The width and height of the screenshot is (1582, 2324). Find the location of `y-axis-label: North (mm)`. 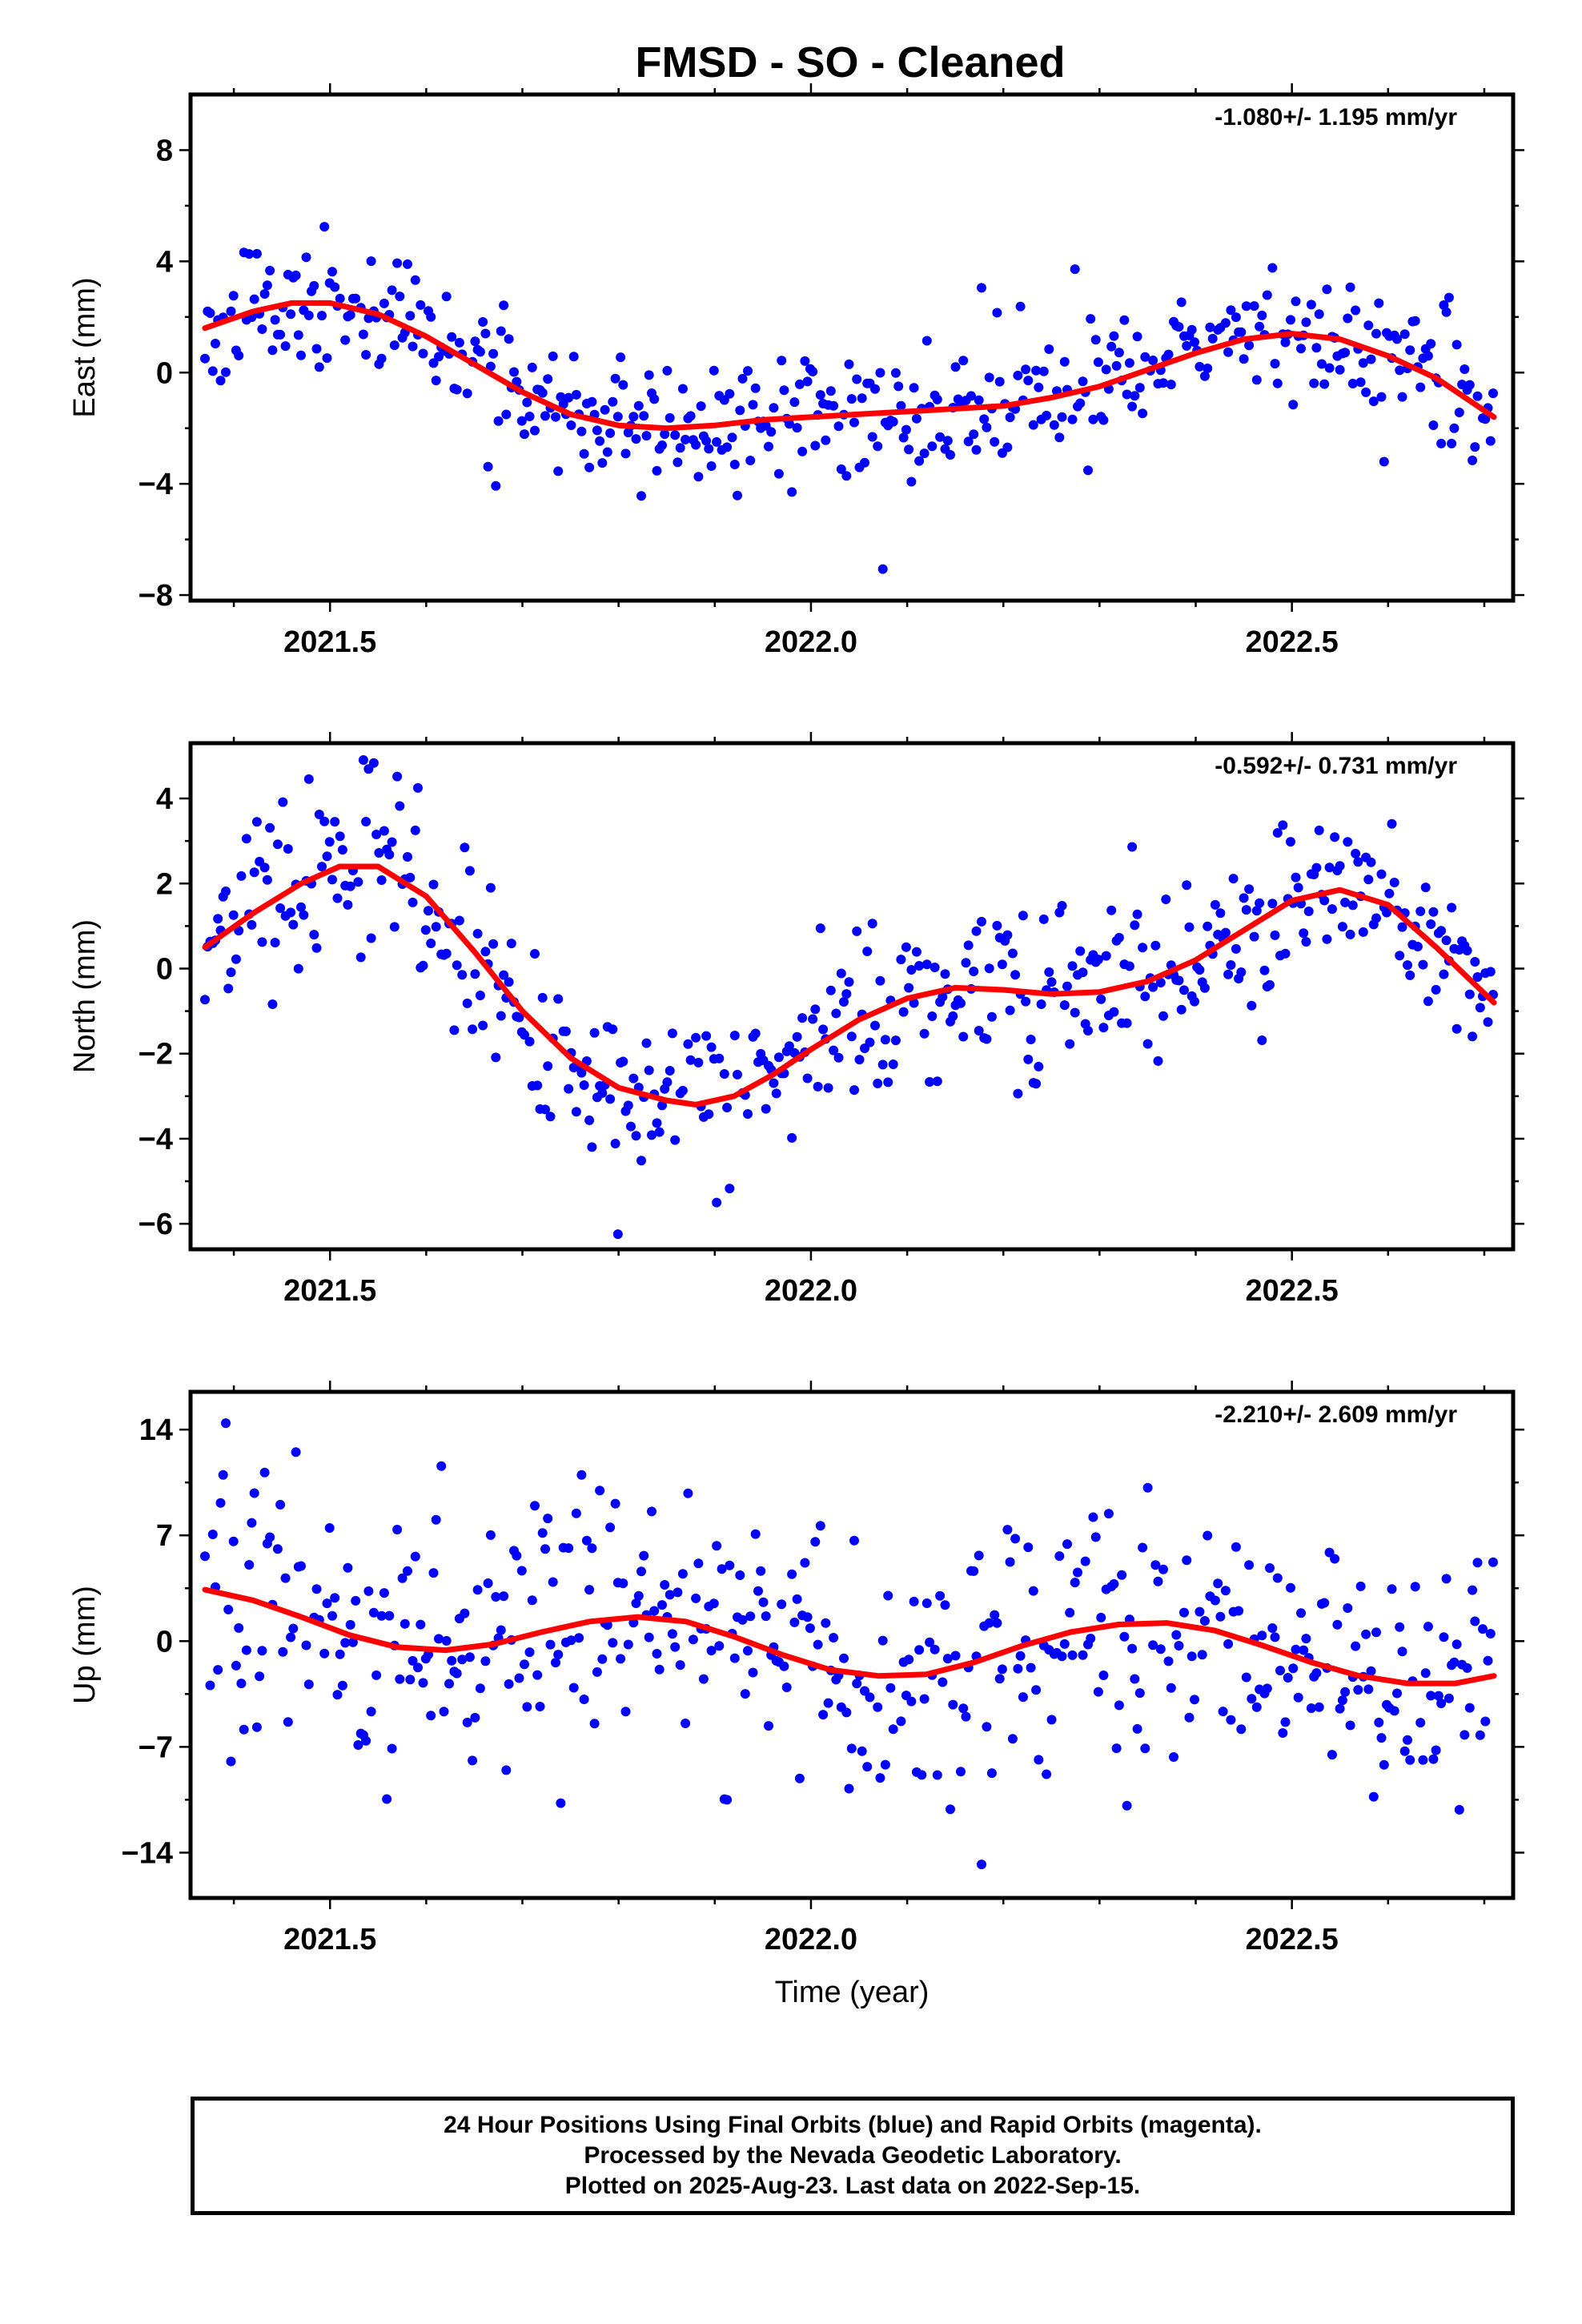

y-axis-label: North (mm) is located at coordinates (85, 996).